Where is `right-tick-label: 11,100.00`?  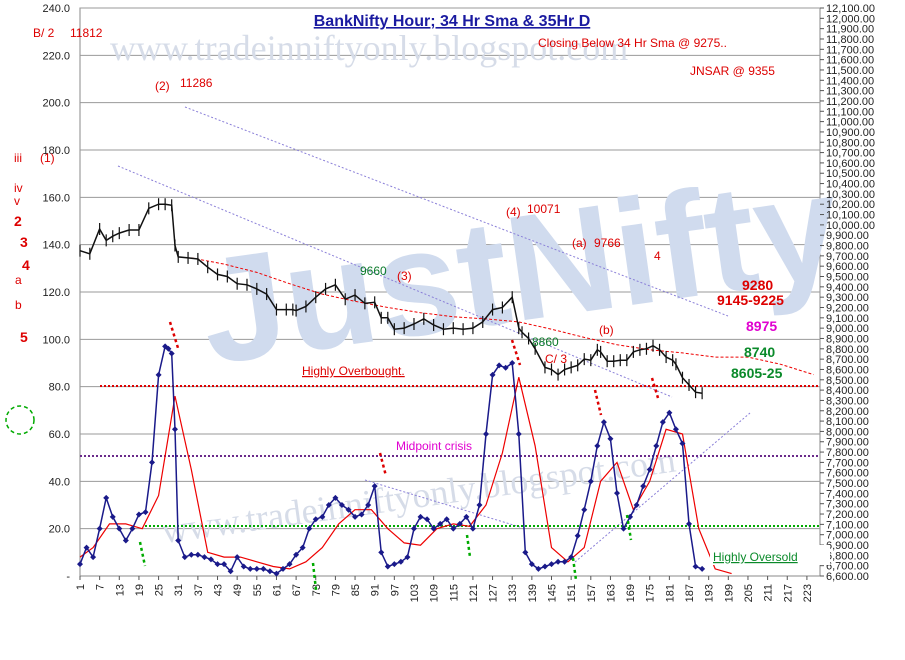 right-tick-label: 11,100.00 is located at coordinates (850, 112).